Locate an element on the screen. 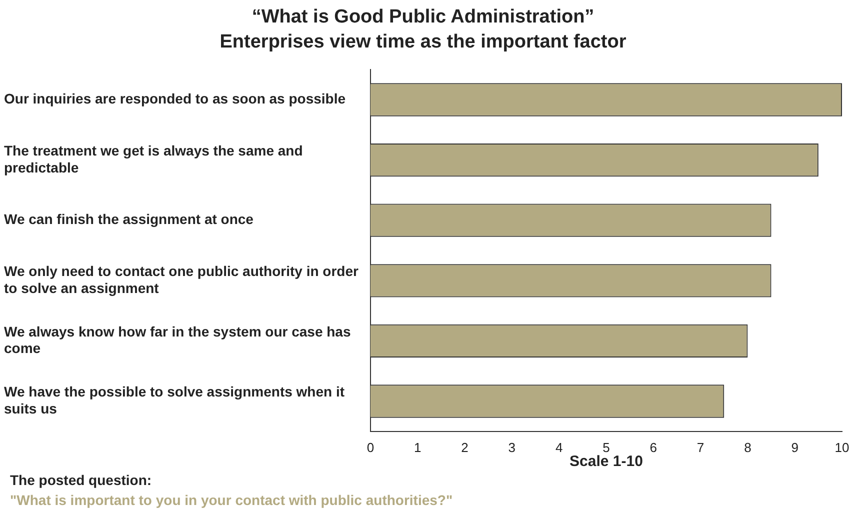 The image size is (854, 517). x-tick-label: 10 is located at coordinates (842, 447).